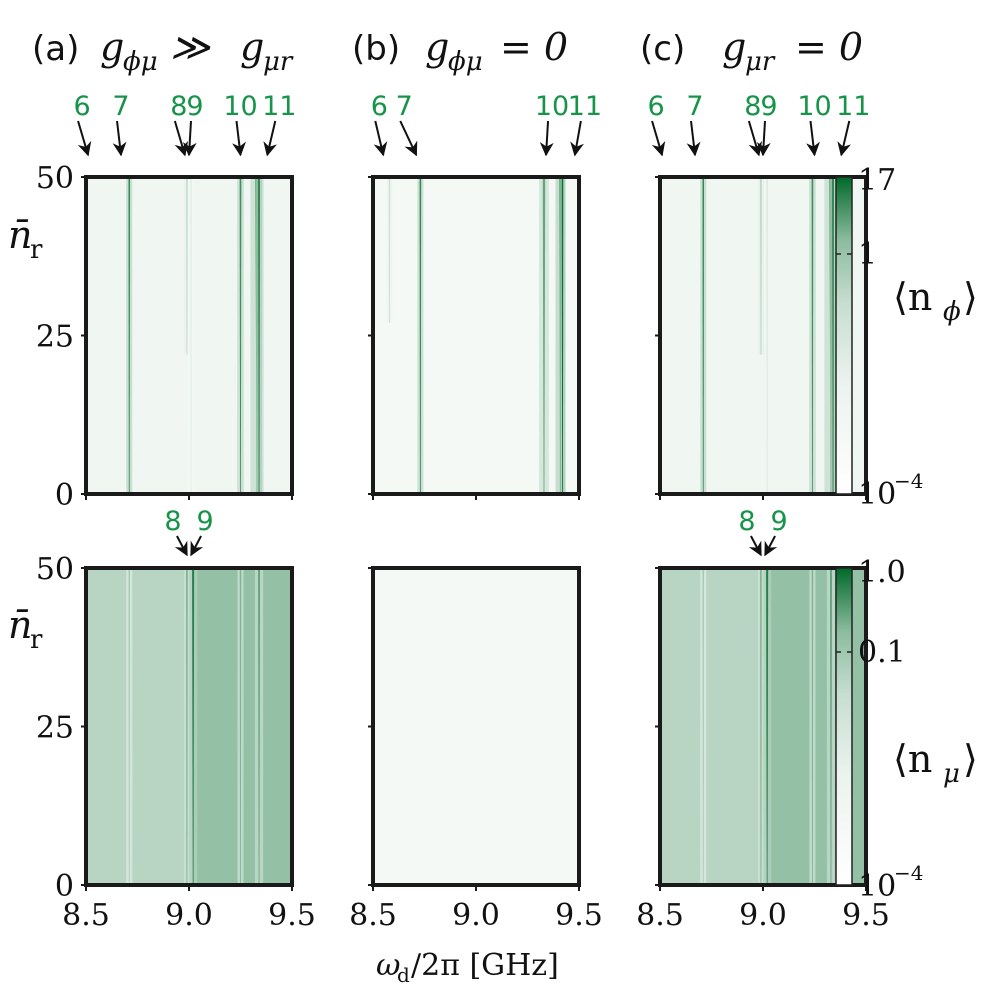  What do you see at coordinates (403, 975) in the screenshot?
I see `xlabel-sub: d` at bounding box center [403, 975].